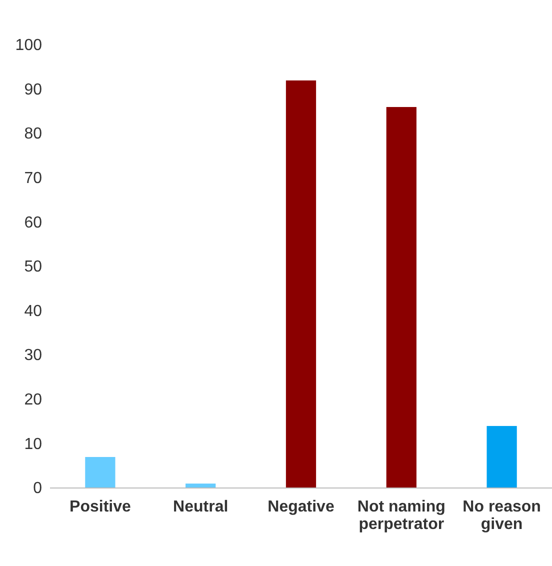 The height and width of the screenshot is (566, 552). I want to click on y-tick-label: 100, so click(28, 45).